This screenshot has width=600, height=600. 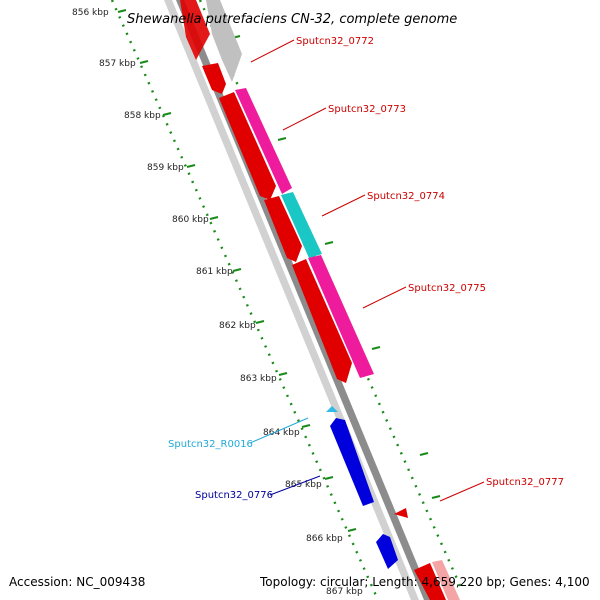 What do you see at coordinates (332, 409) in the screenshot?
I see `gene-sputcn32-r0016-trna` at bounding box center [332, 409].